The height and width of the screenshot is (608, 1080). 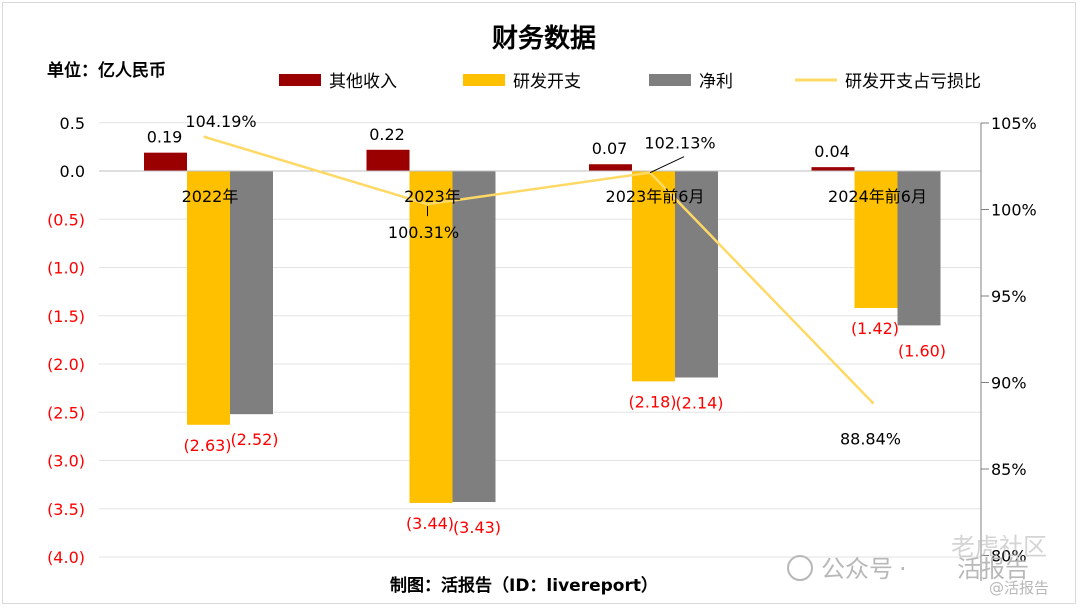 I want to click on watermark-name: 活报告, so click(x=993, y=569).